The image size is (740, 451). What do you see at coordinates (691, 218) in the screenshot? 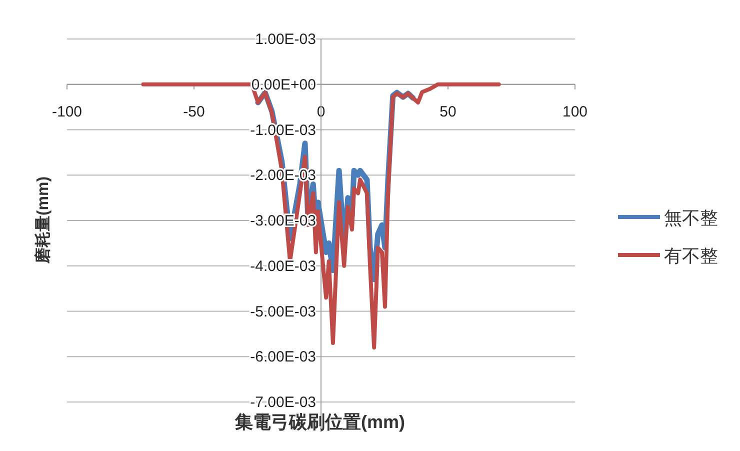
I see `legend-label: 無不整` at bounding box center [691, 218].